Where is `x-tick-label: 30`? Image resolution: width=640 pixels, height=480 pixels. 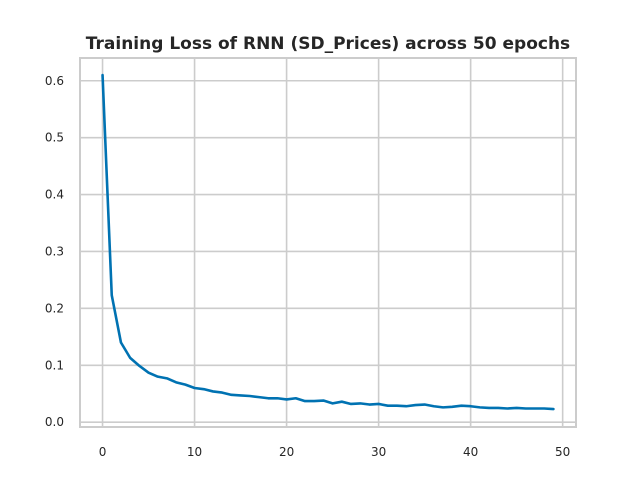 x-tick-label: 30 is located at coordinates (378, 452).